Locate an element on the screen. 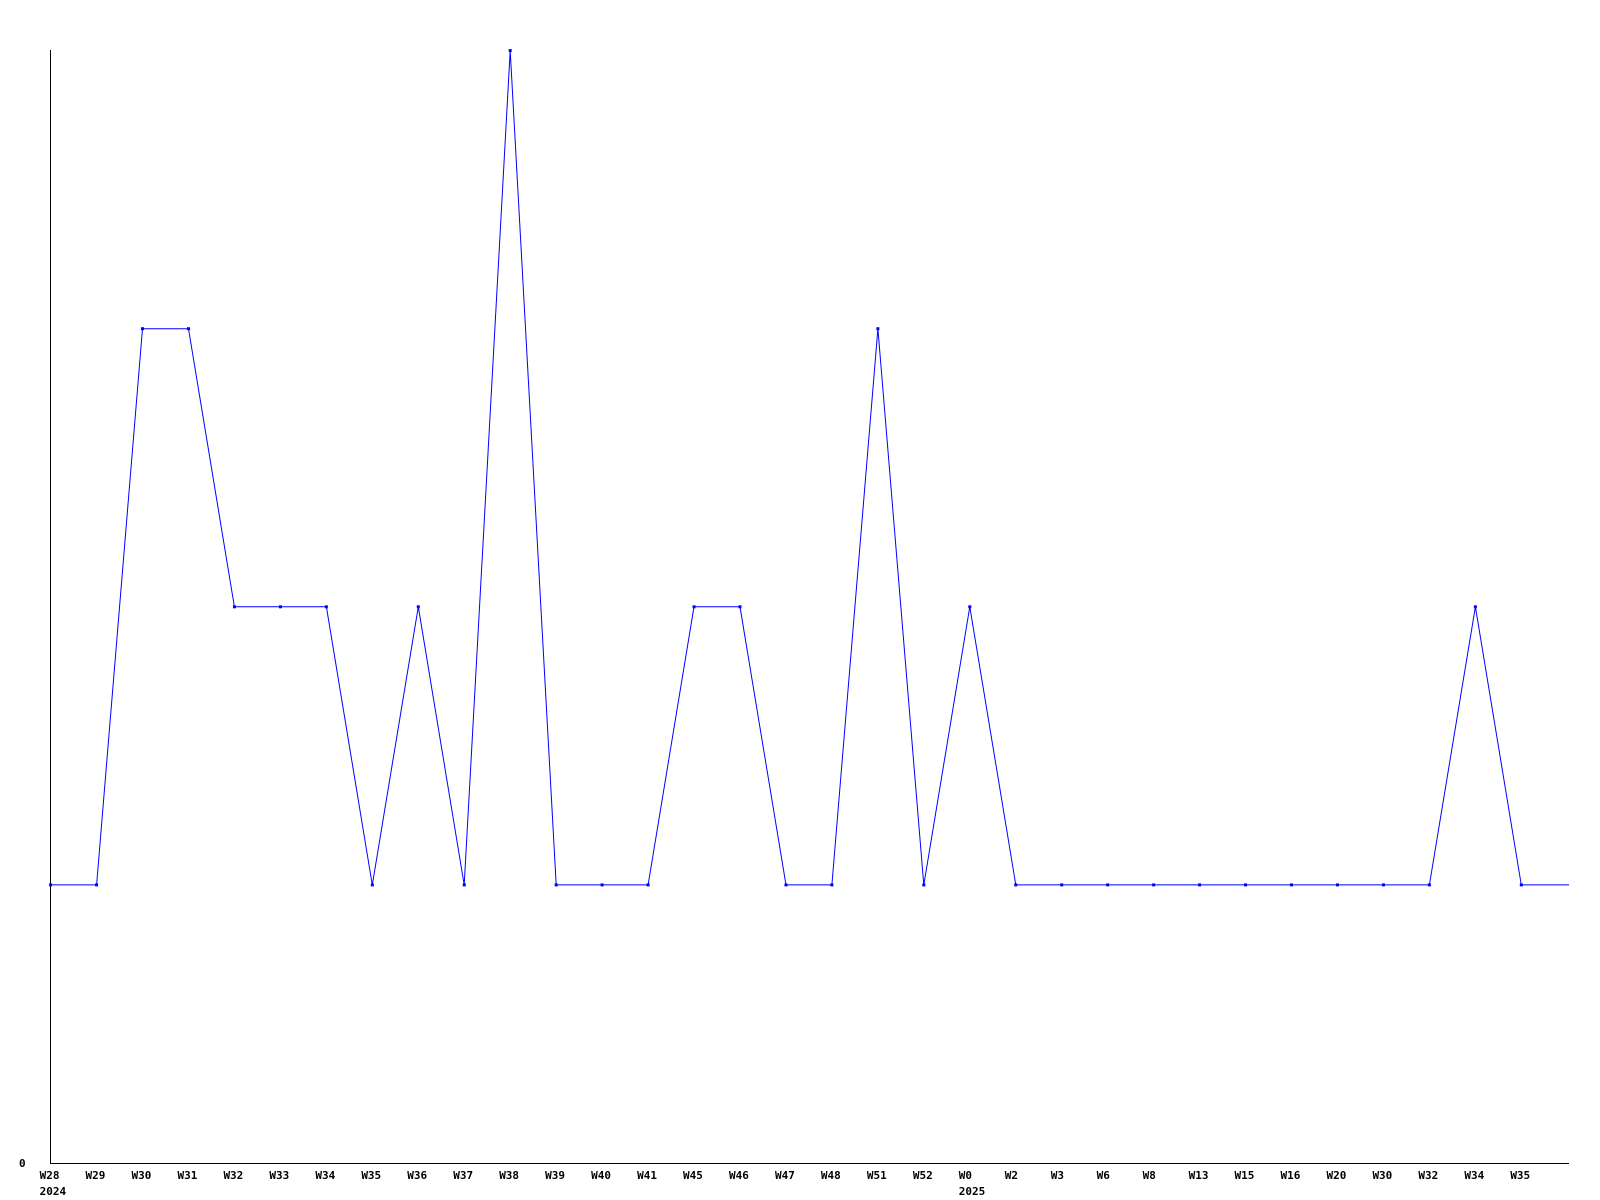 This screenshot has width=1600, height=1200. data-point-W8 is located at coordinates (1154, 885).